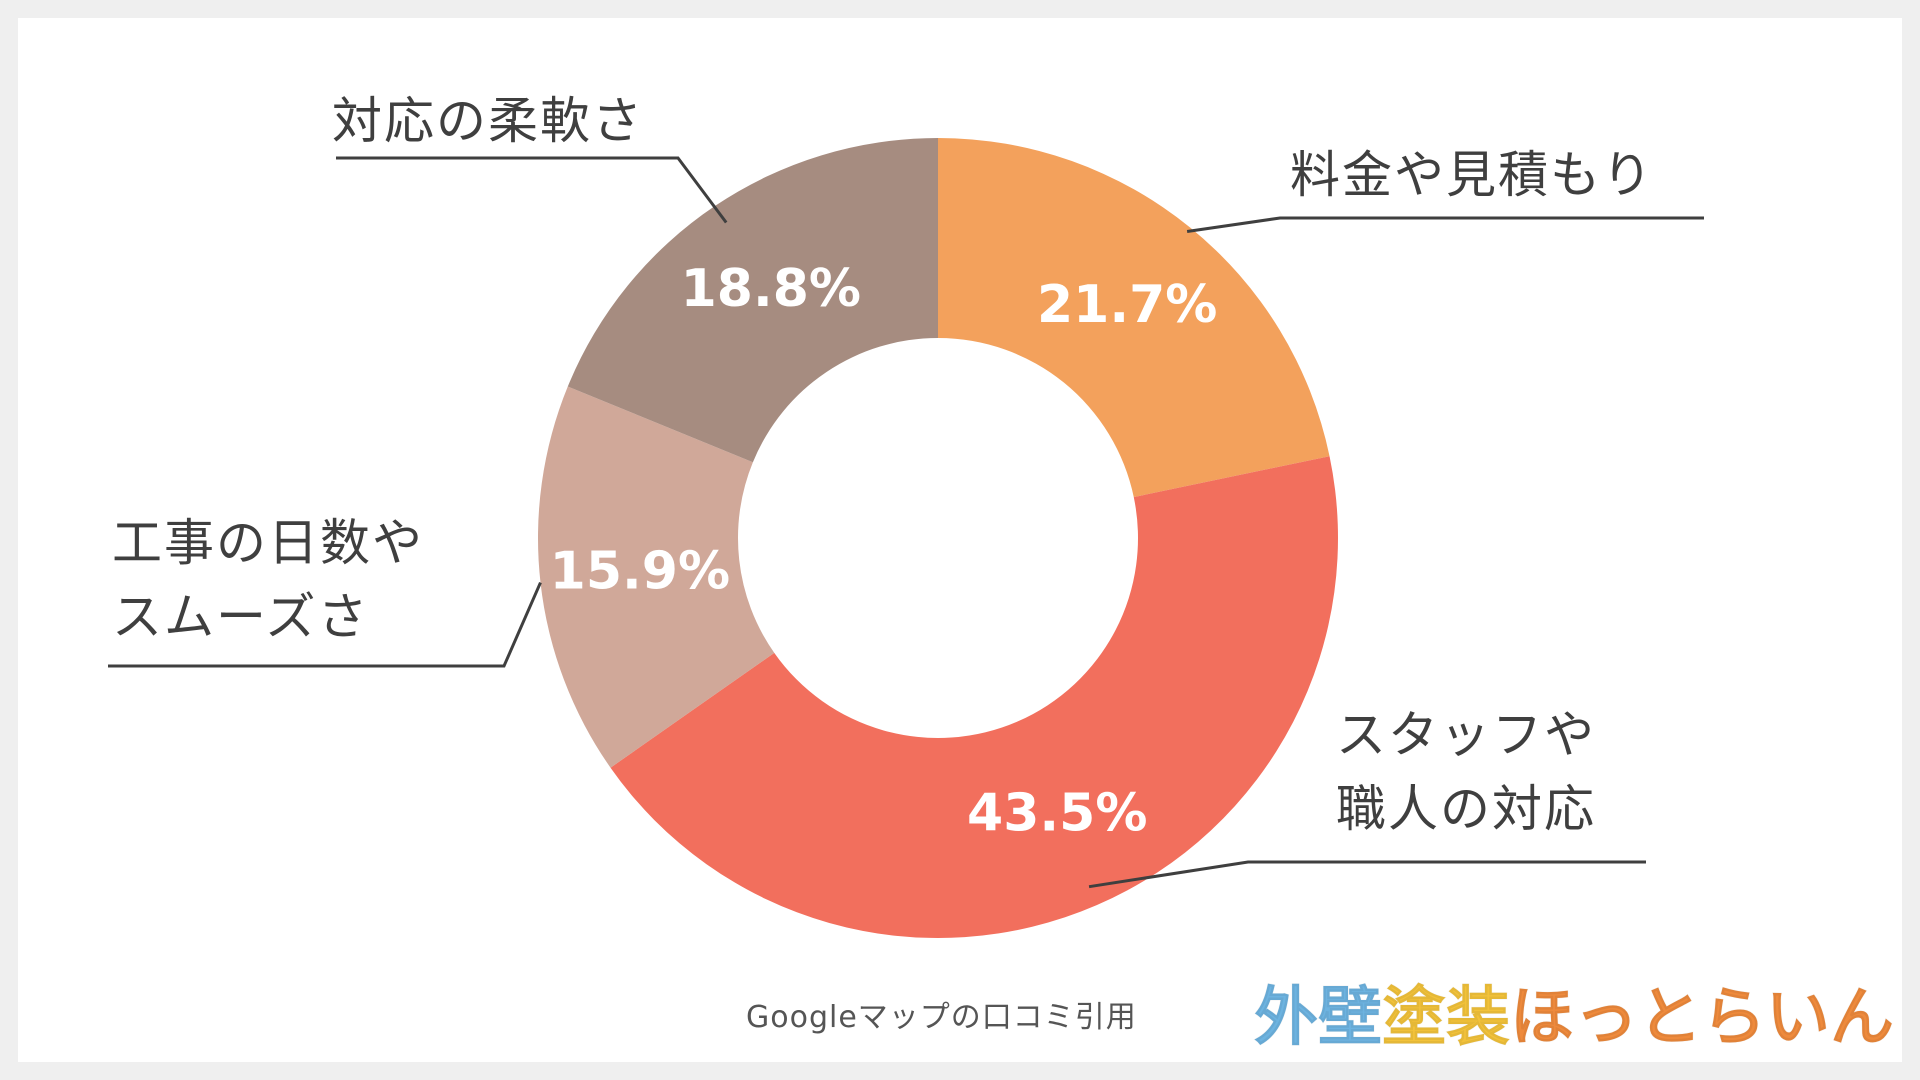 The height and width of the screenshot is (1080, 1920). I want to click on leader-line-staff, so click(1367, 874).